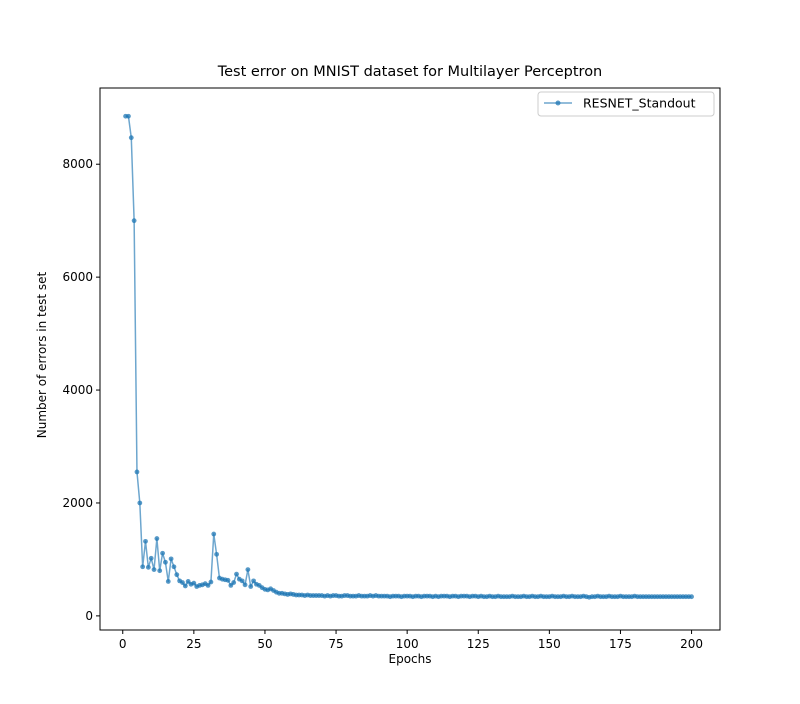 The width and height of the screenshot is (800, 704). Describe the element at coordinates (193, 644) in the screenshot. I see `x-tick-label: 25` at that location.